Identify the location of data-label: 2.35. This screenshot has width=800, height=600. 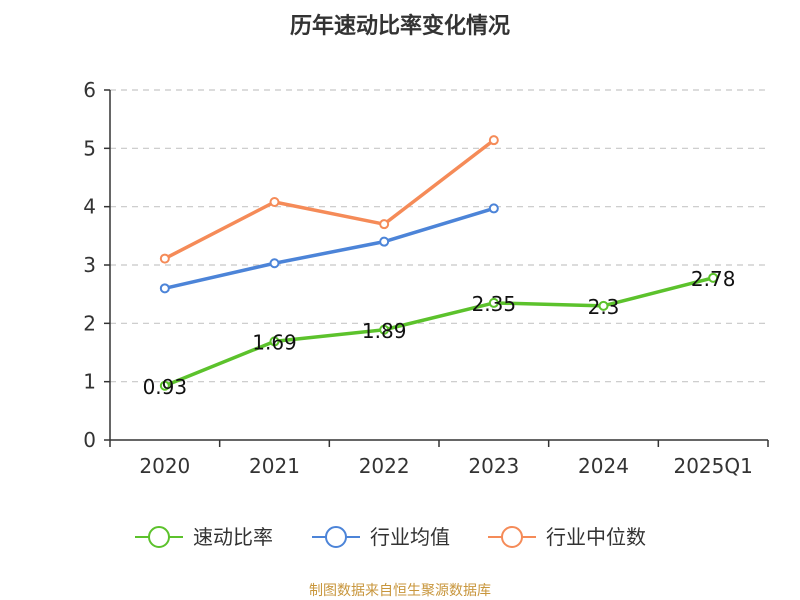
(494, 304).